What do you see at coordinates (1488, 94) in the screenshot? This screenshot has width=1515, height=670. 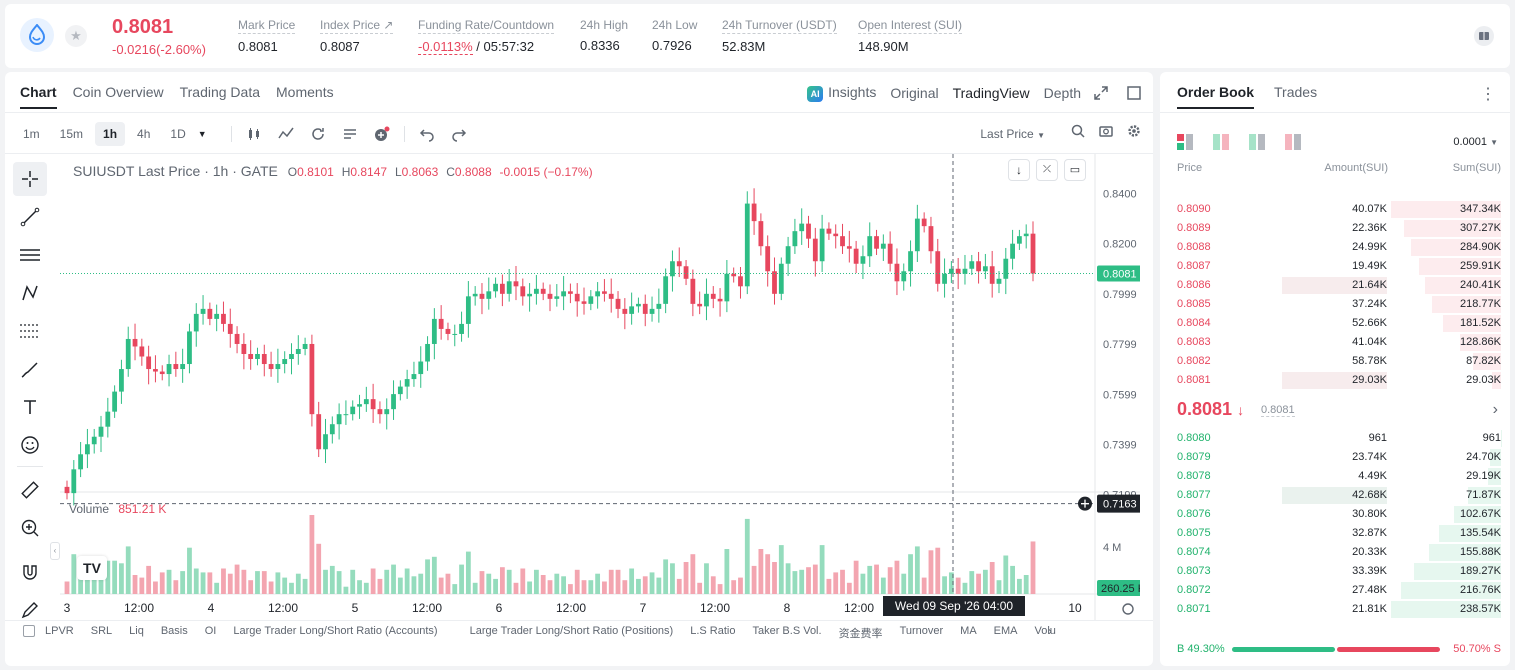 I see `more-menu-icon: ⋮` at bounding box center [1488, 94].